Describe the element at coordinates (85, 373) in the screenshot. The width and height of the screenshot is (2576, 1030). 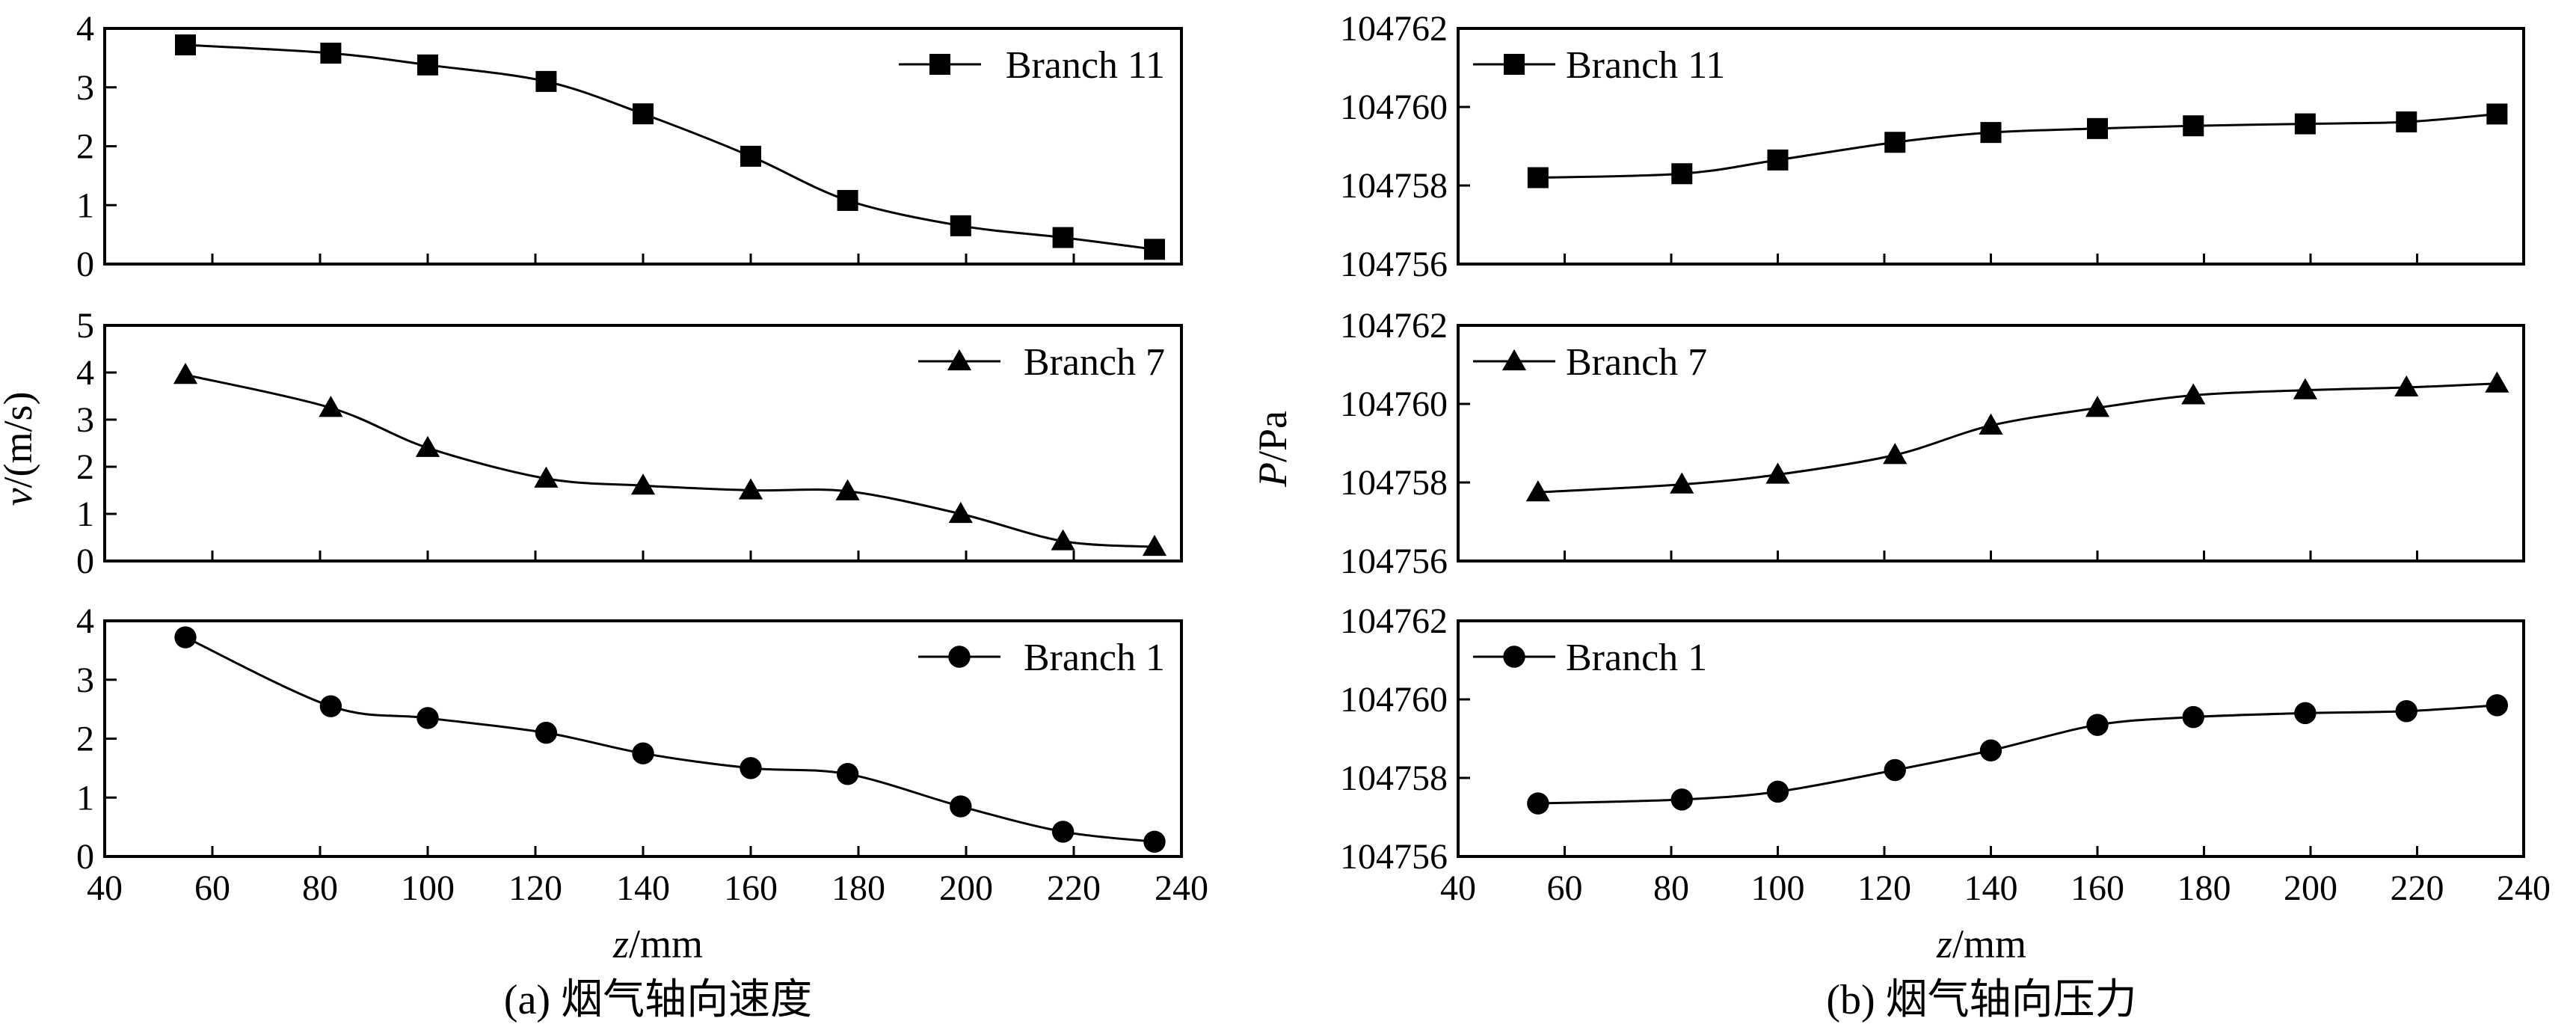
I see `y-tick-label: 4` at that location.